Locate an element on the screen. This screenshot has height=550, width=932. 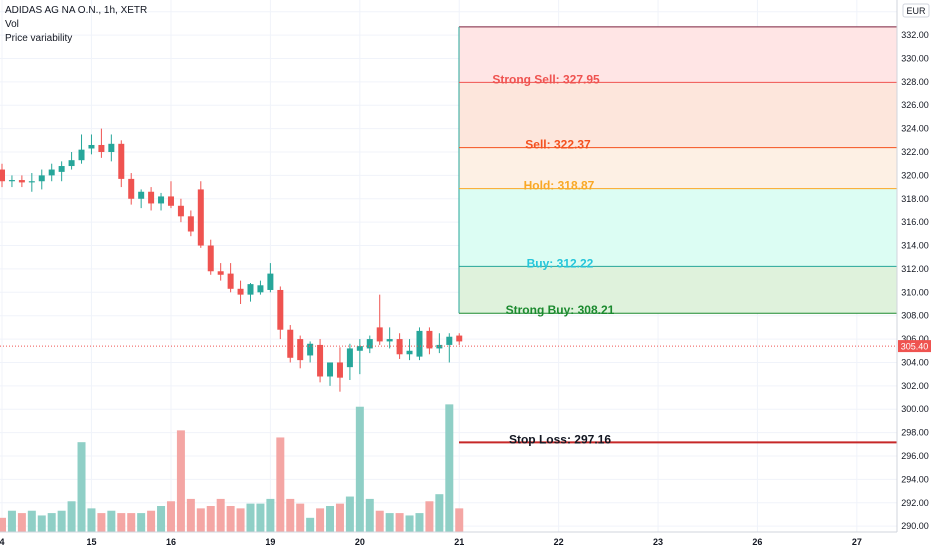
indicator-label: Price variability is located at coordinates (39, 38).